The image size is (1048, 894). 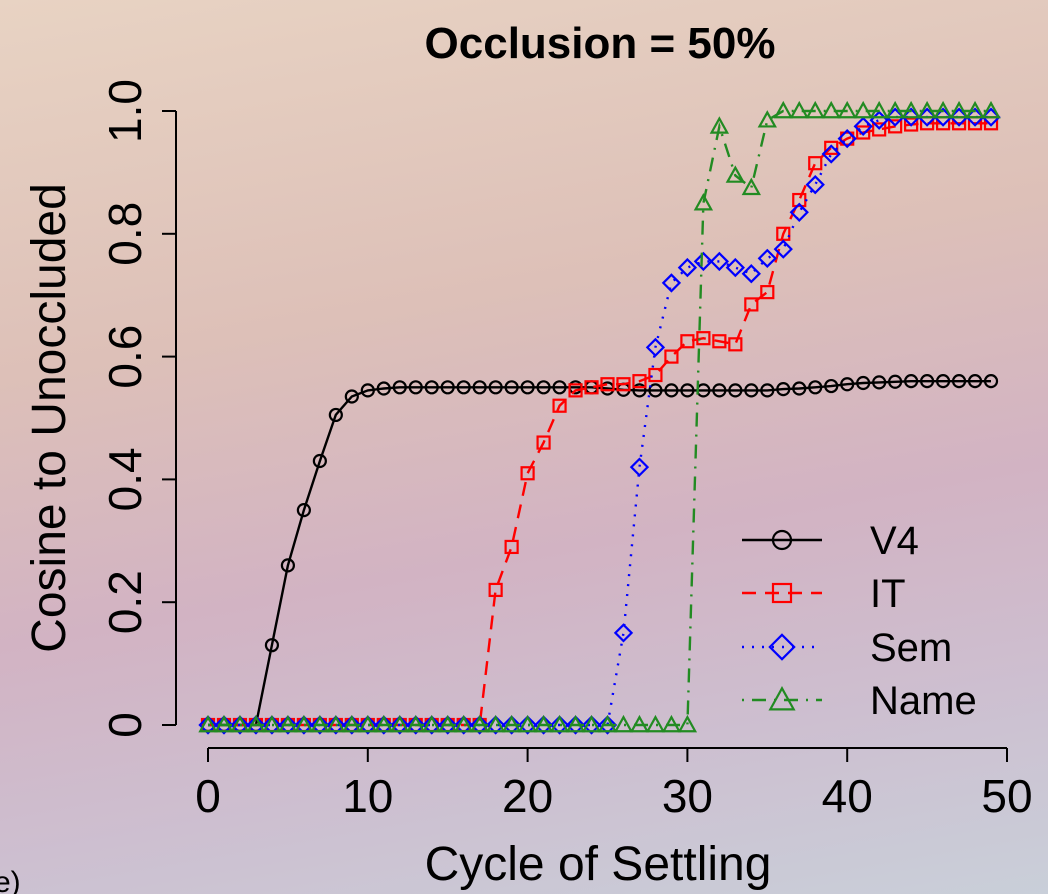 What do you see at coordinates (894, 541) in the screenshot?
I see `legend-label: V4` at bounding box center [894, 541].